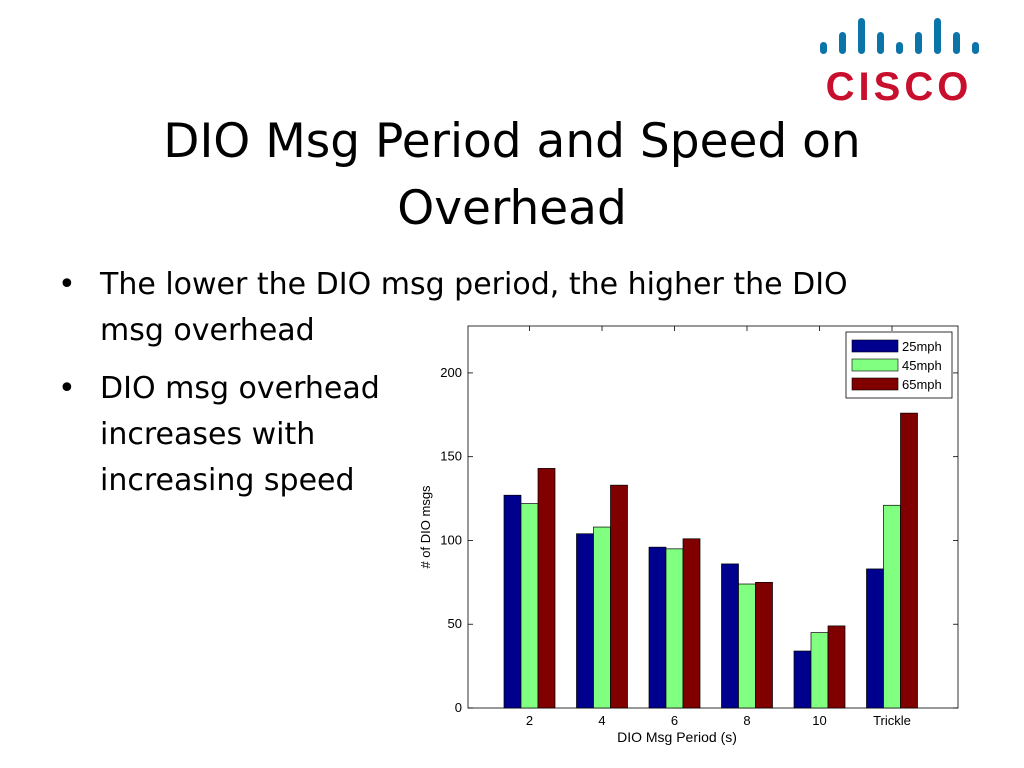  I want to click on legend-label: 25mph, so click(922, 346).